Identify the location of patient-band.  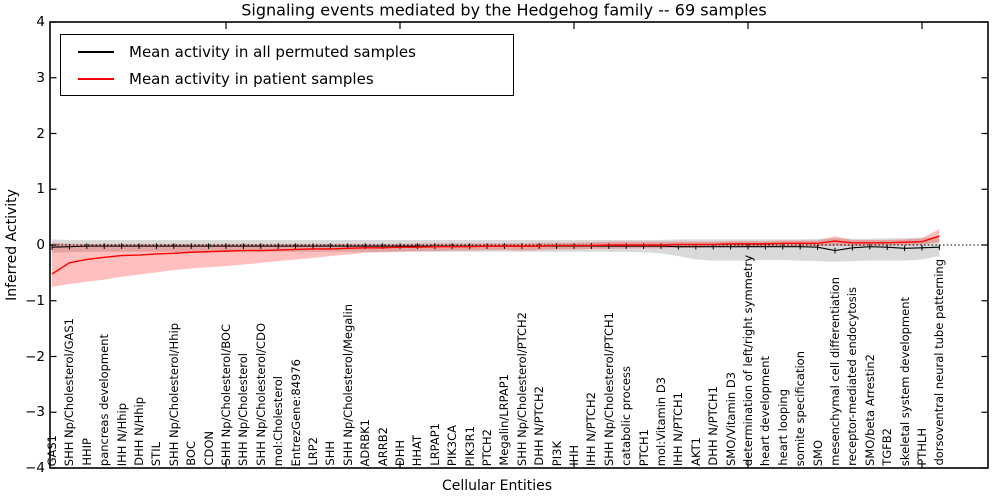
(496, 257).